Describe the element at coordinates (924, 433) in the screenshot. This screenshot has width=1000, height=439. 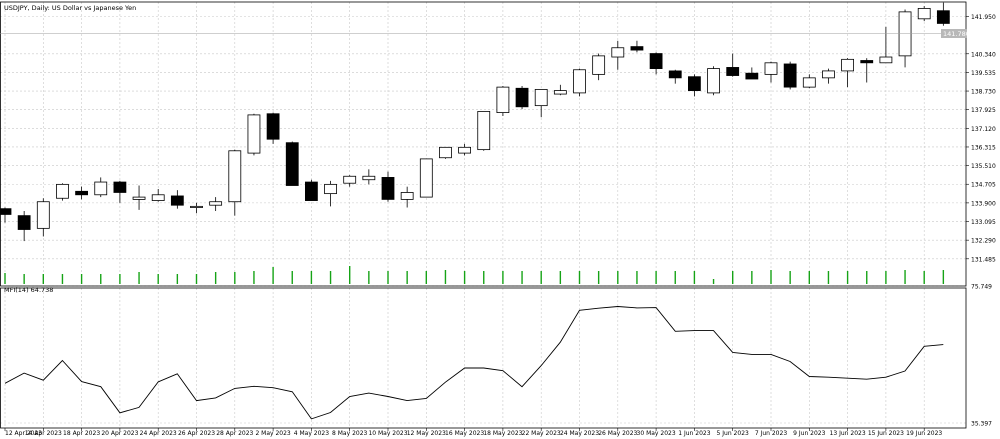
I see `x-tick-label: 19 Jun 2023` at that location.